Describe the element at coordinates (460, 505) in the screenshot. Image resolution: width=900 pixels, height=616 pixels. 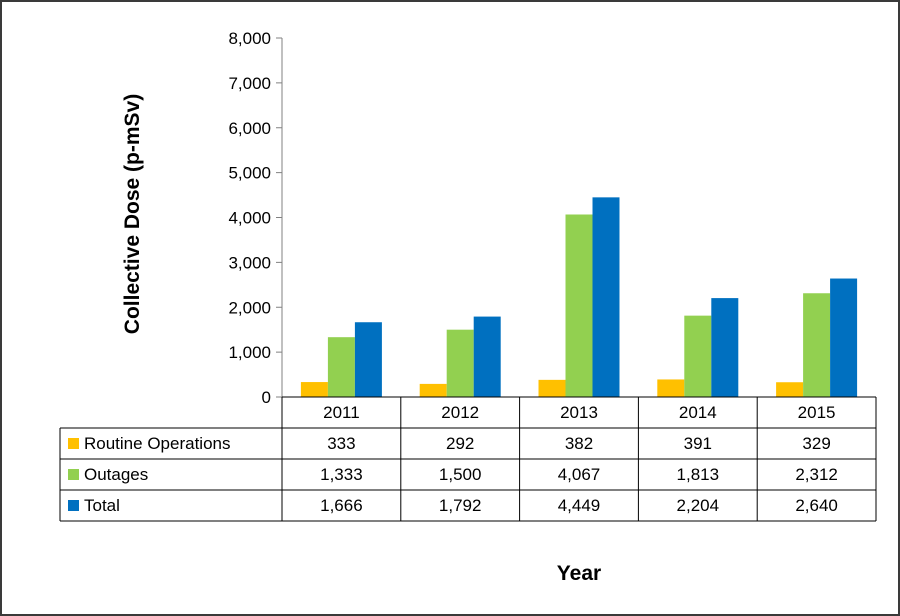
I see `data-label: 1,792` at that location.